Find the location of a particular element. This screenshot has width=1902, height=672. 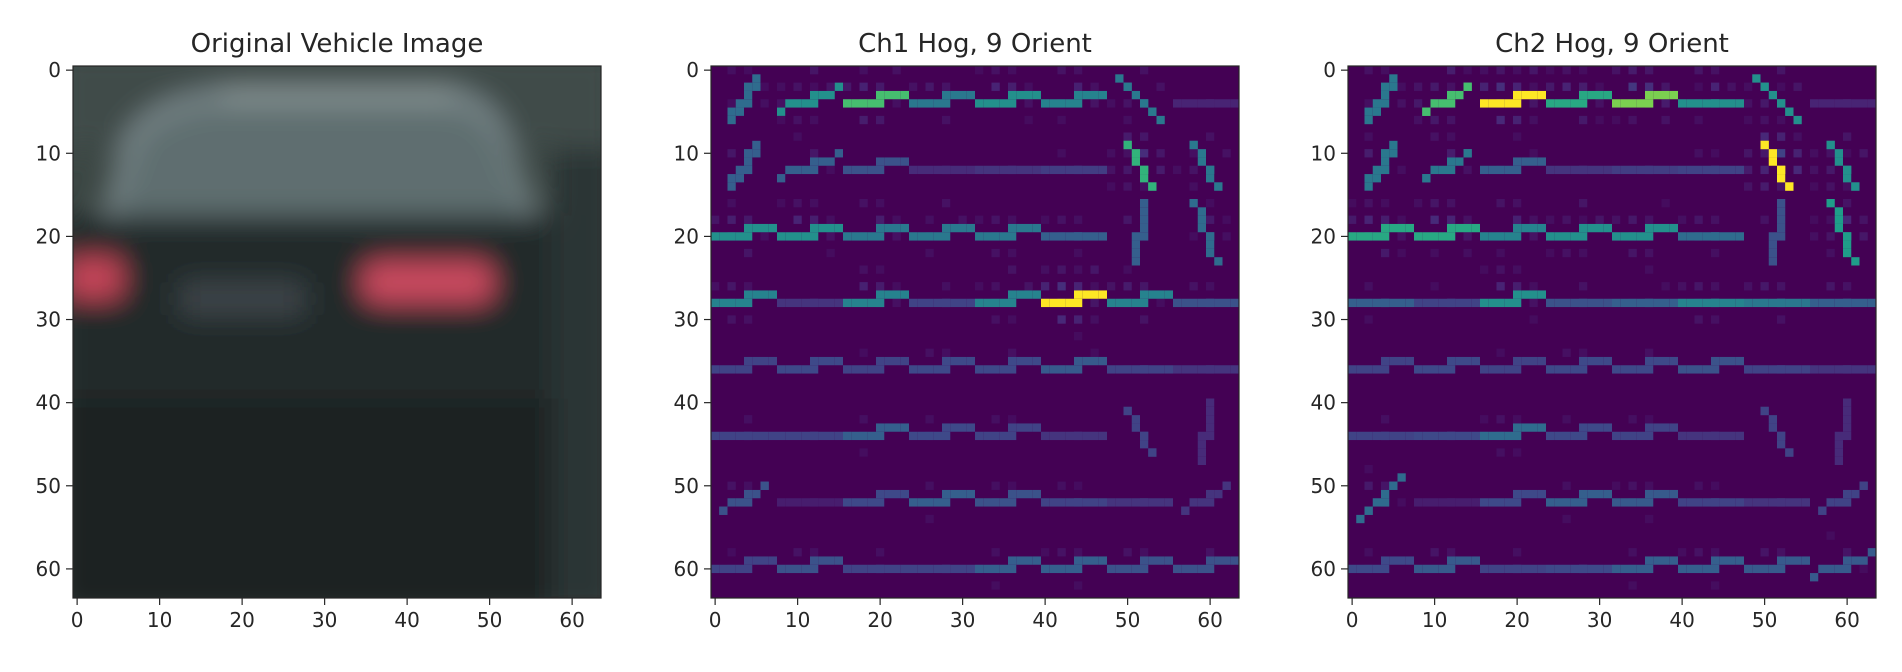

y-tick-label: 10 is located at coordinates (686, 153).